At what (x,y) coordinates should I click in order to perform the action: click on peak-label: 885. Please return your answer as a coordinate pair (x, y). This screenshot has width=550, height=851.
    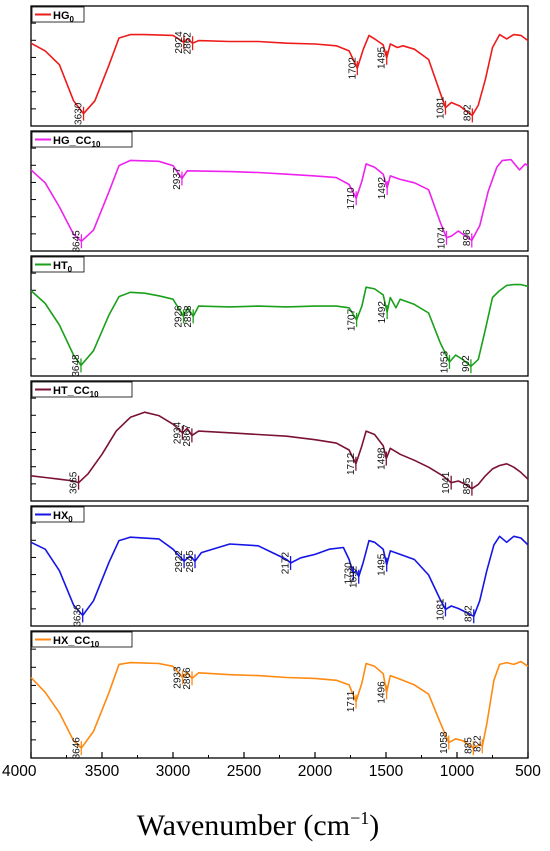
    Looking at the image, I should click on (468, 745).